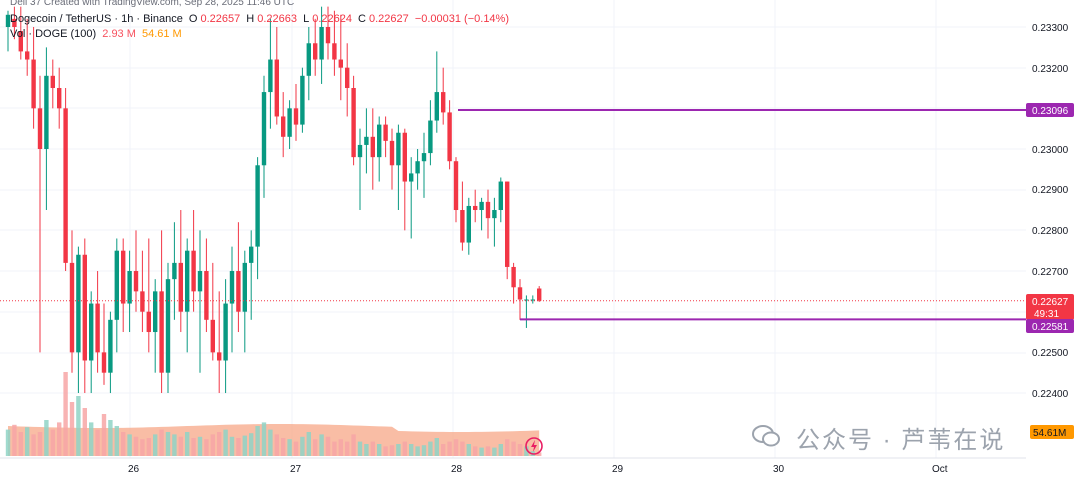 The image size is (1080, 481). I want to click on resistance-price-text: 0.23096, so click(1050, 111).